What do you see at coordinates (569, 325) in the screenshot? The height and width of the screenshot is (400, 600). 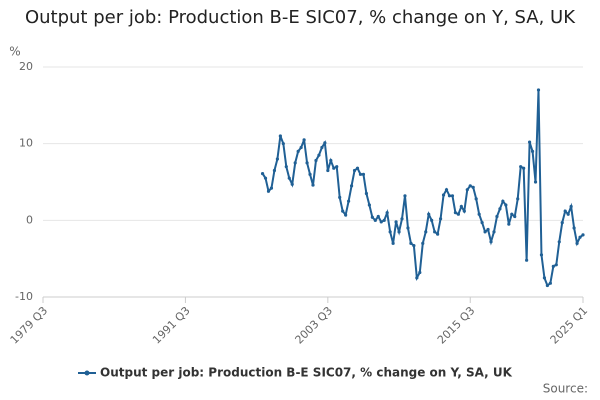 I see `x-tick-label: 2025 Q1` at bounding box center [569, 325].